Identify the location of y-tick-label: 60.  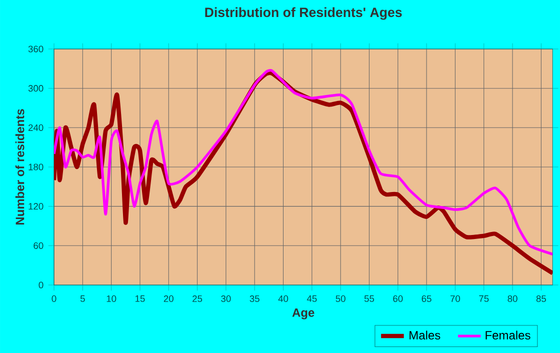
(39, 245).